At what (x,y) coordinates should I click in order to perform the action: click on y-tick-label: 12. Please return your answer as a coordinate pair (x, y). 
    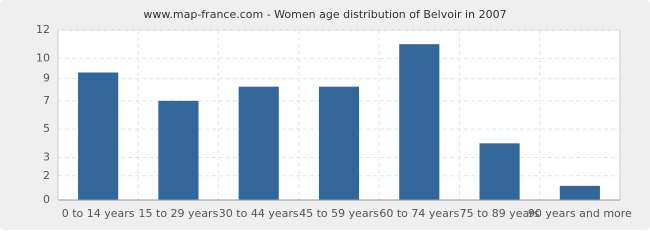
    Looking at the image, I should click on (43, 29).